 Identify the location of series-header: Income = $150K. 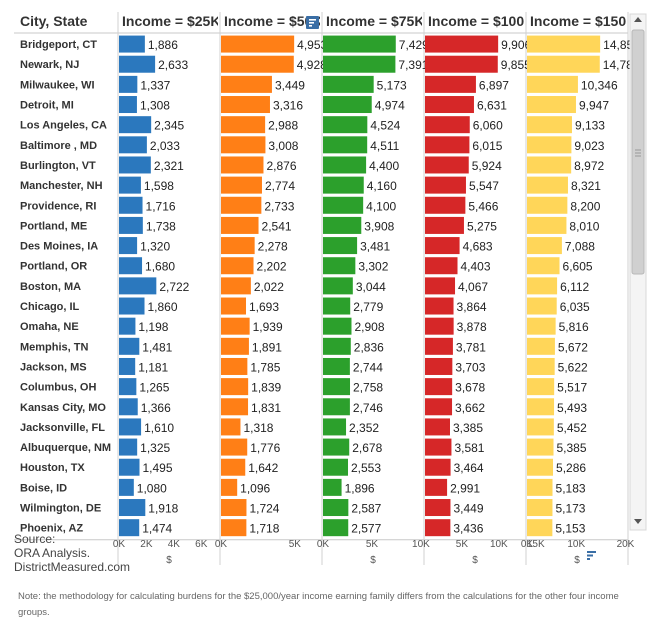
(583, 21).